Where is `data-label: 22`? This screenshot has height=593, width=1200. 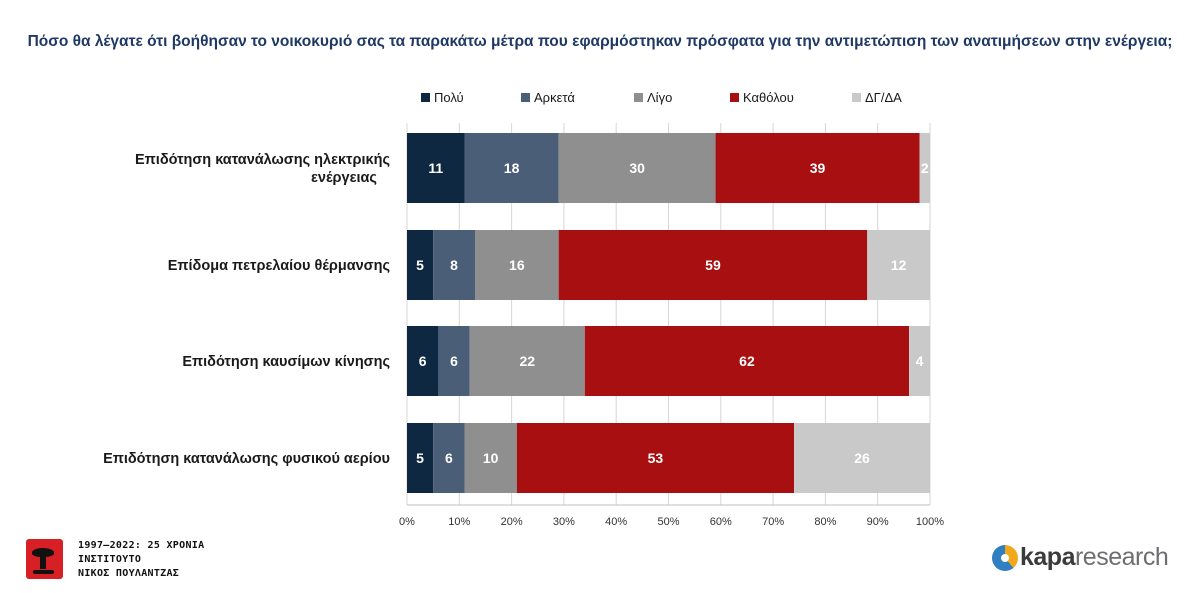
data-label: 22 is located at coordinates (528, 361).